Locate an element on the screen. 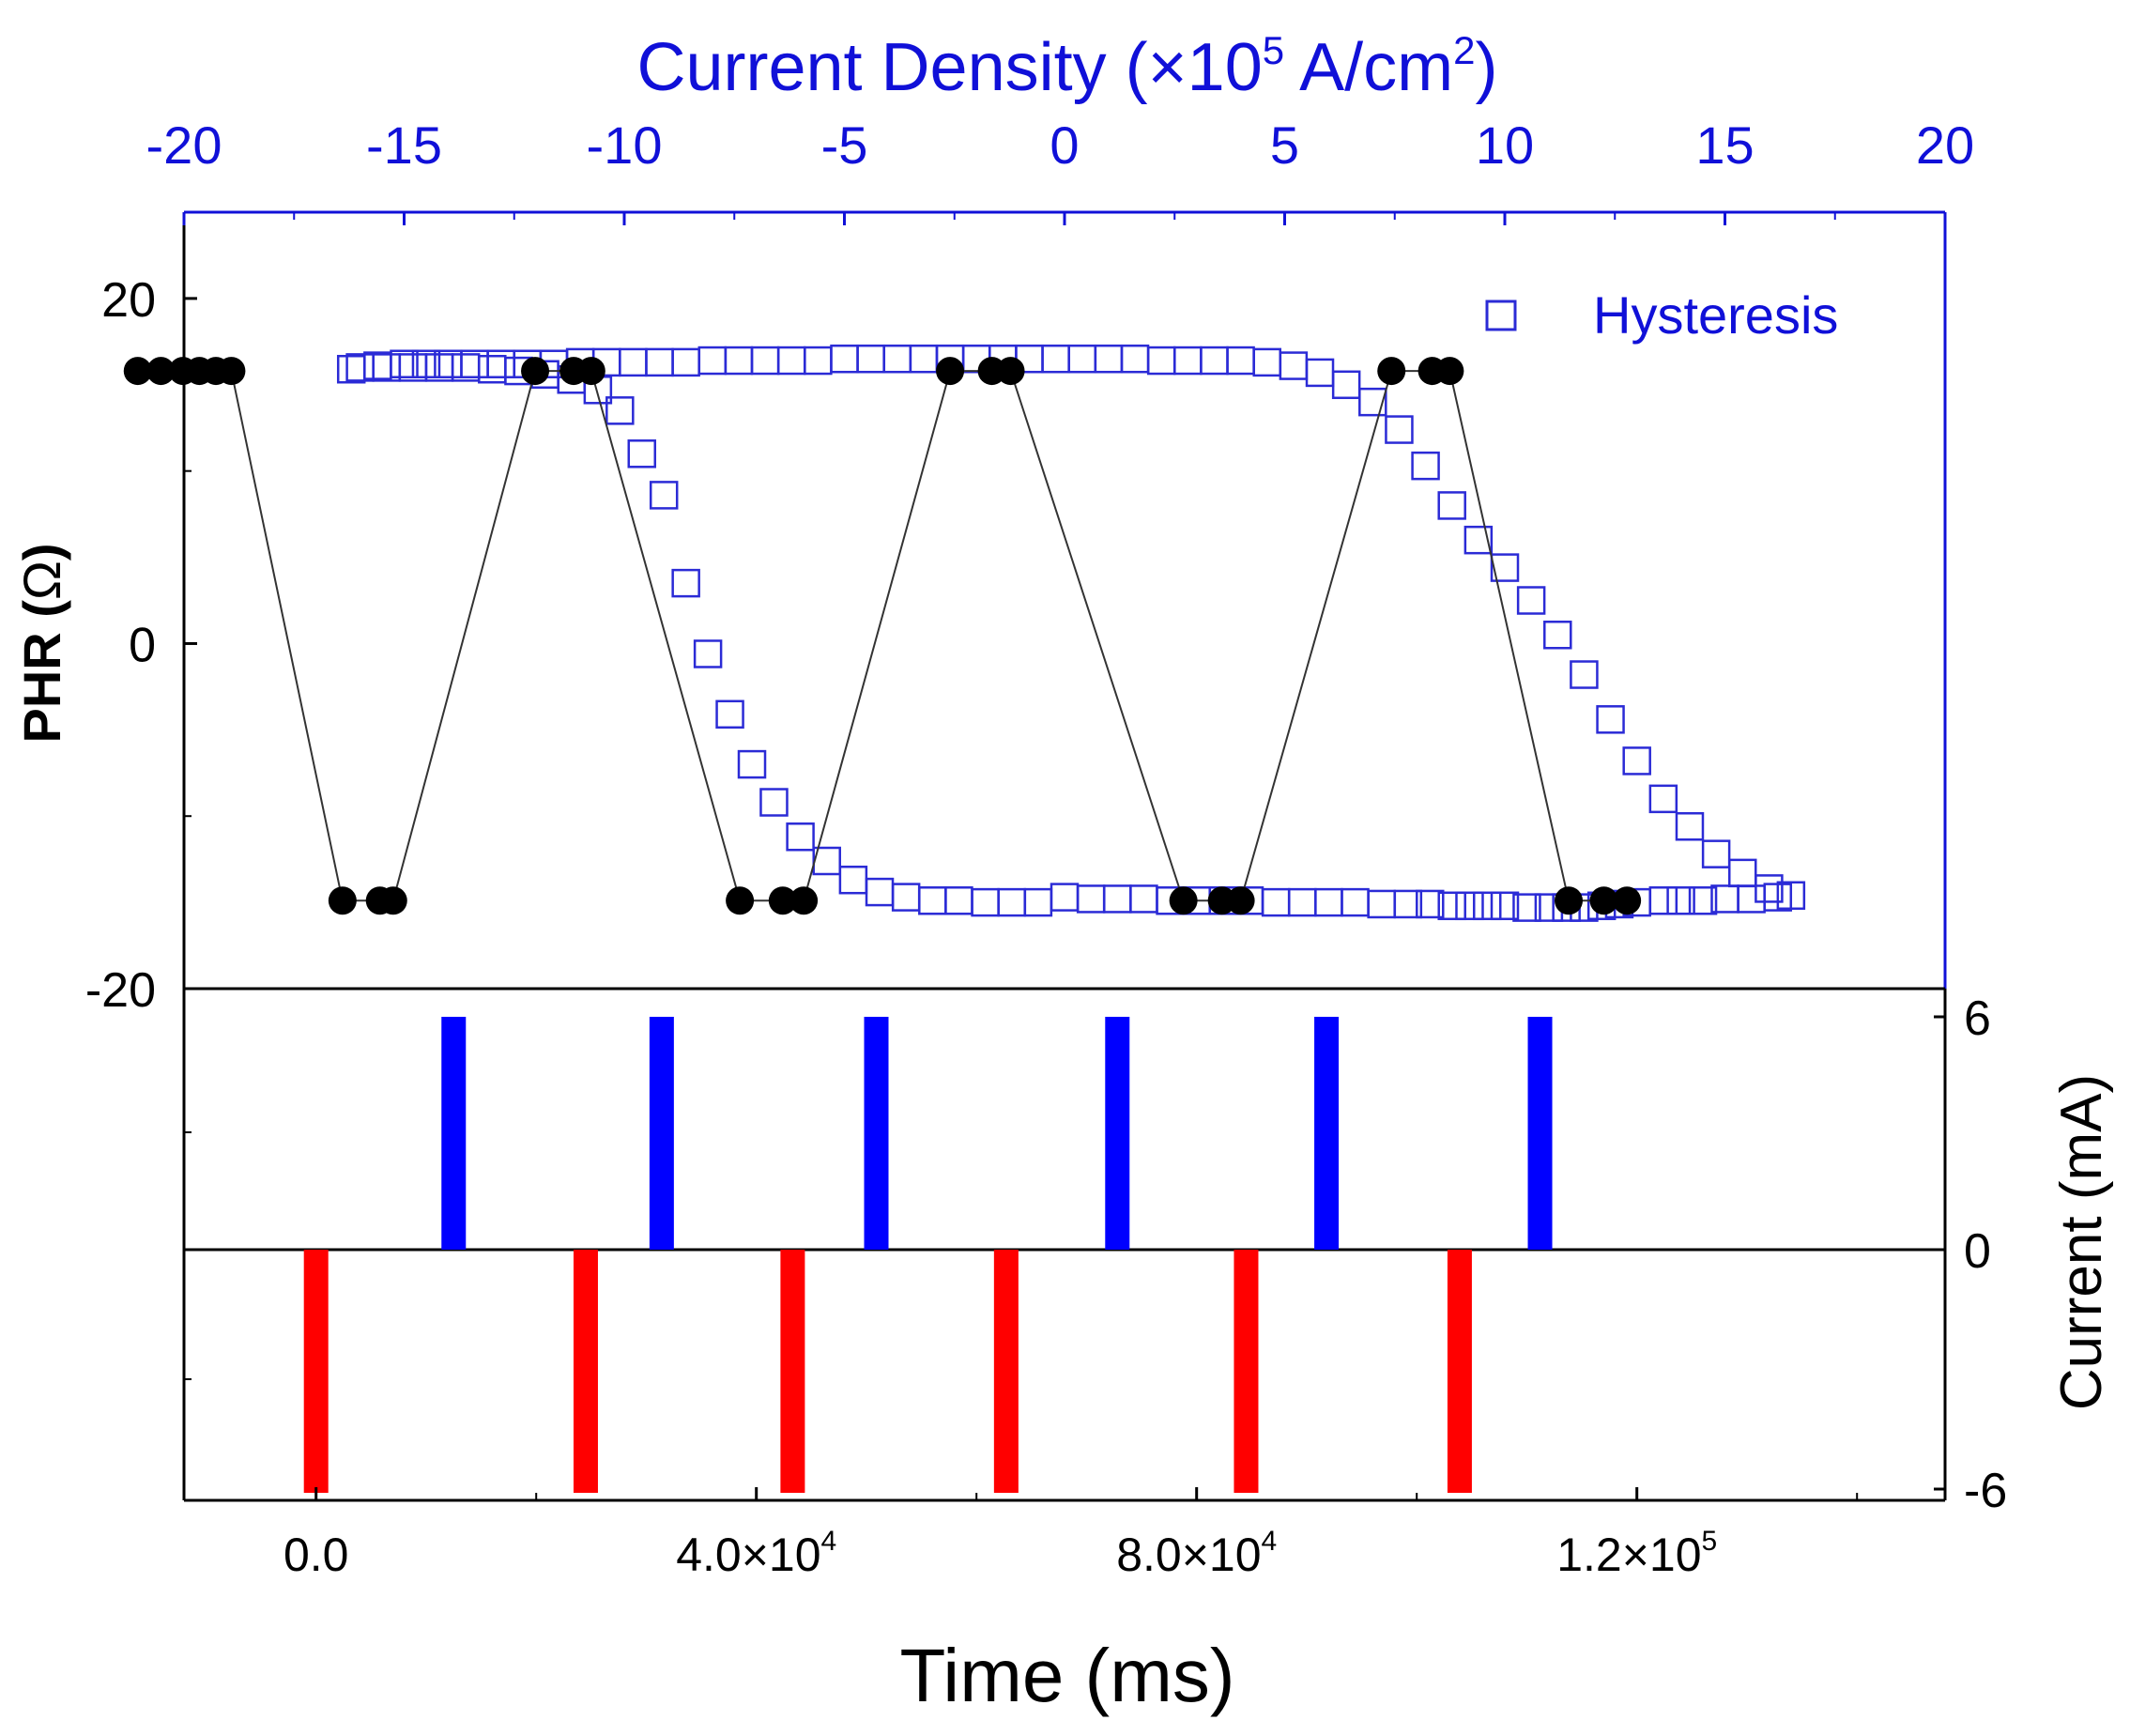 This screenshot has width=2130, height=1736. top-axis-title-exp: 5 is located at coordinates (1273, 50).